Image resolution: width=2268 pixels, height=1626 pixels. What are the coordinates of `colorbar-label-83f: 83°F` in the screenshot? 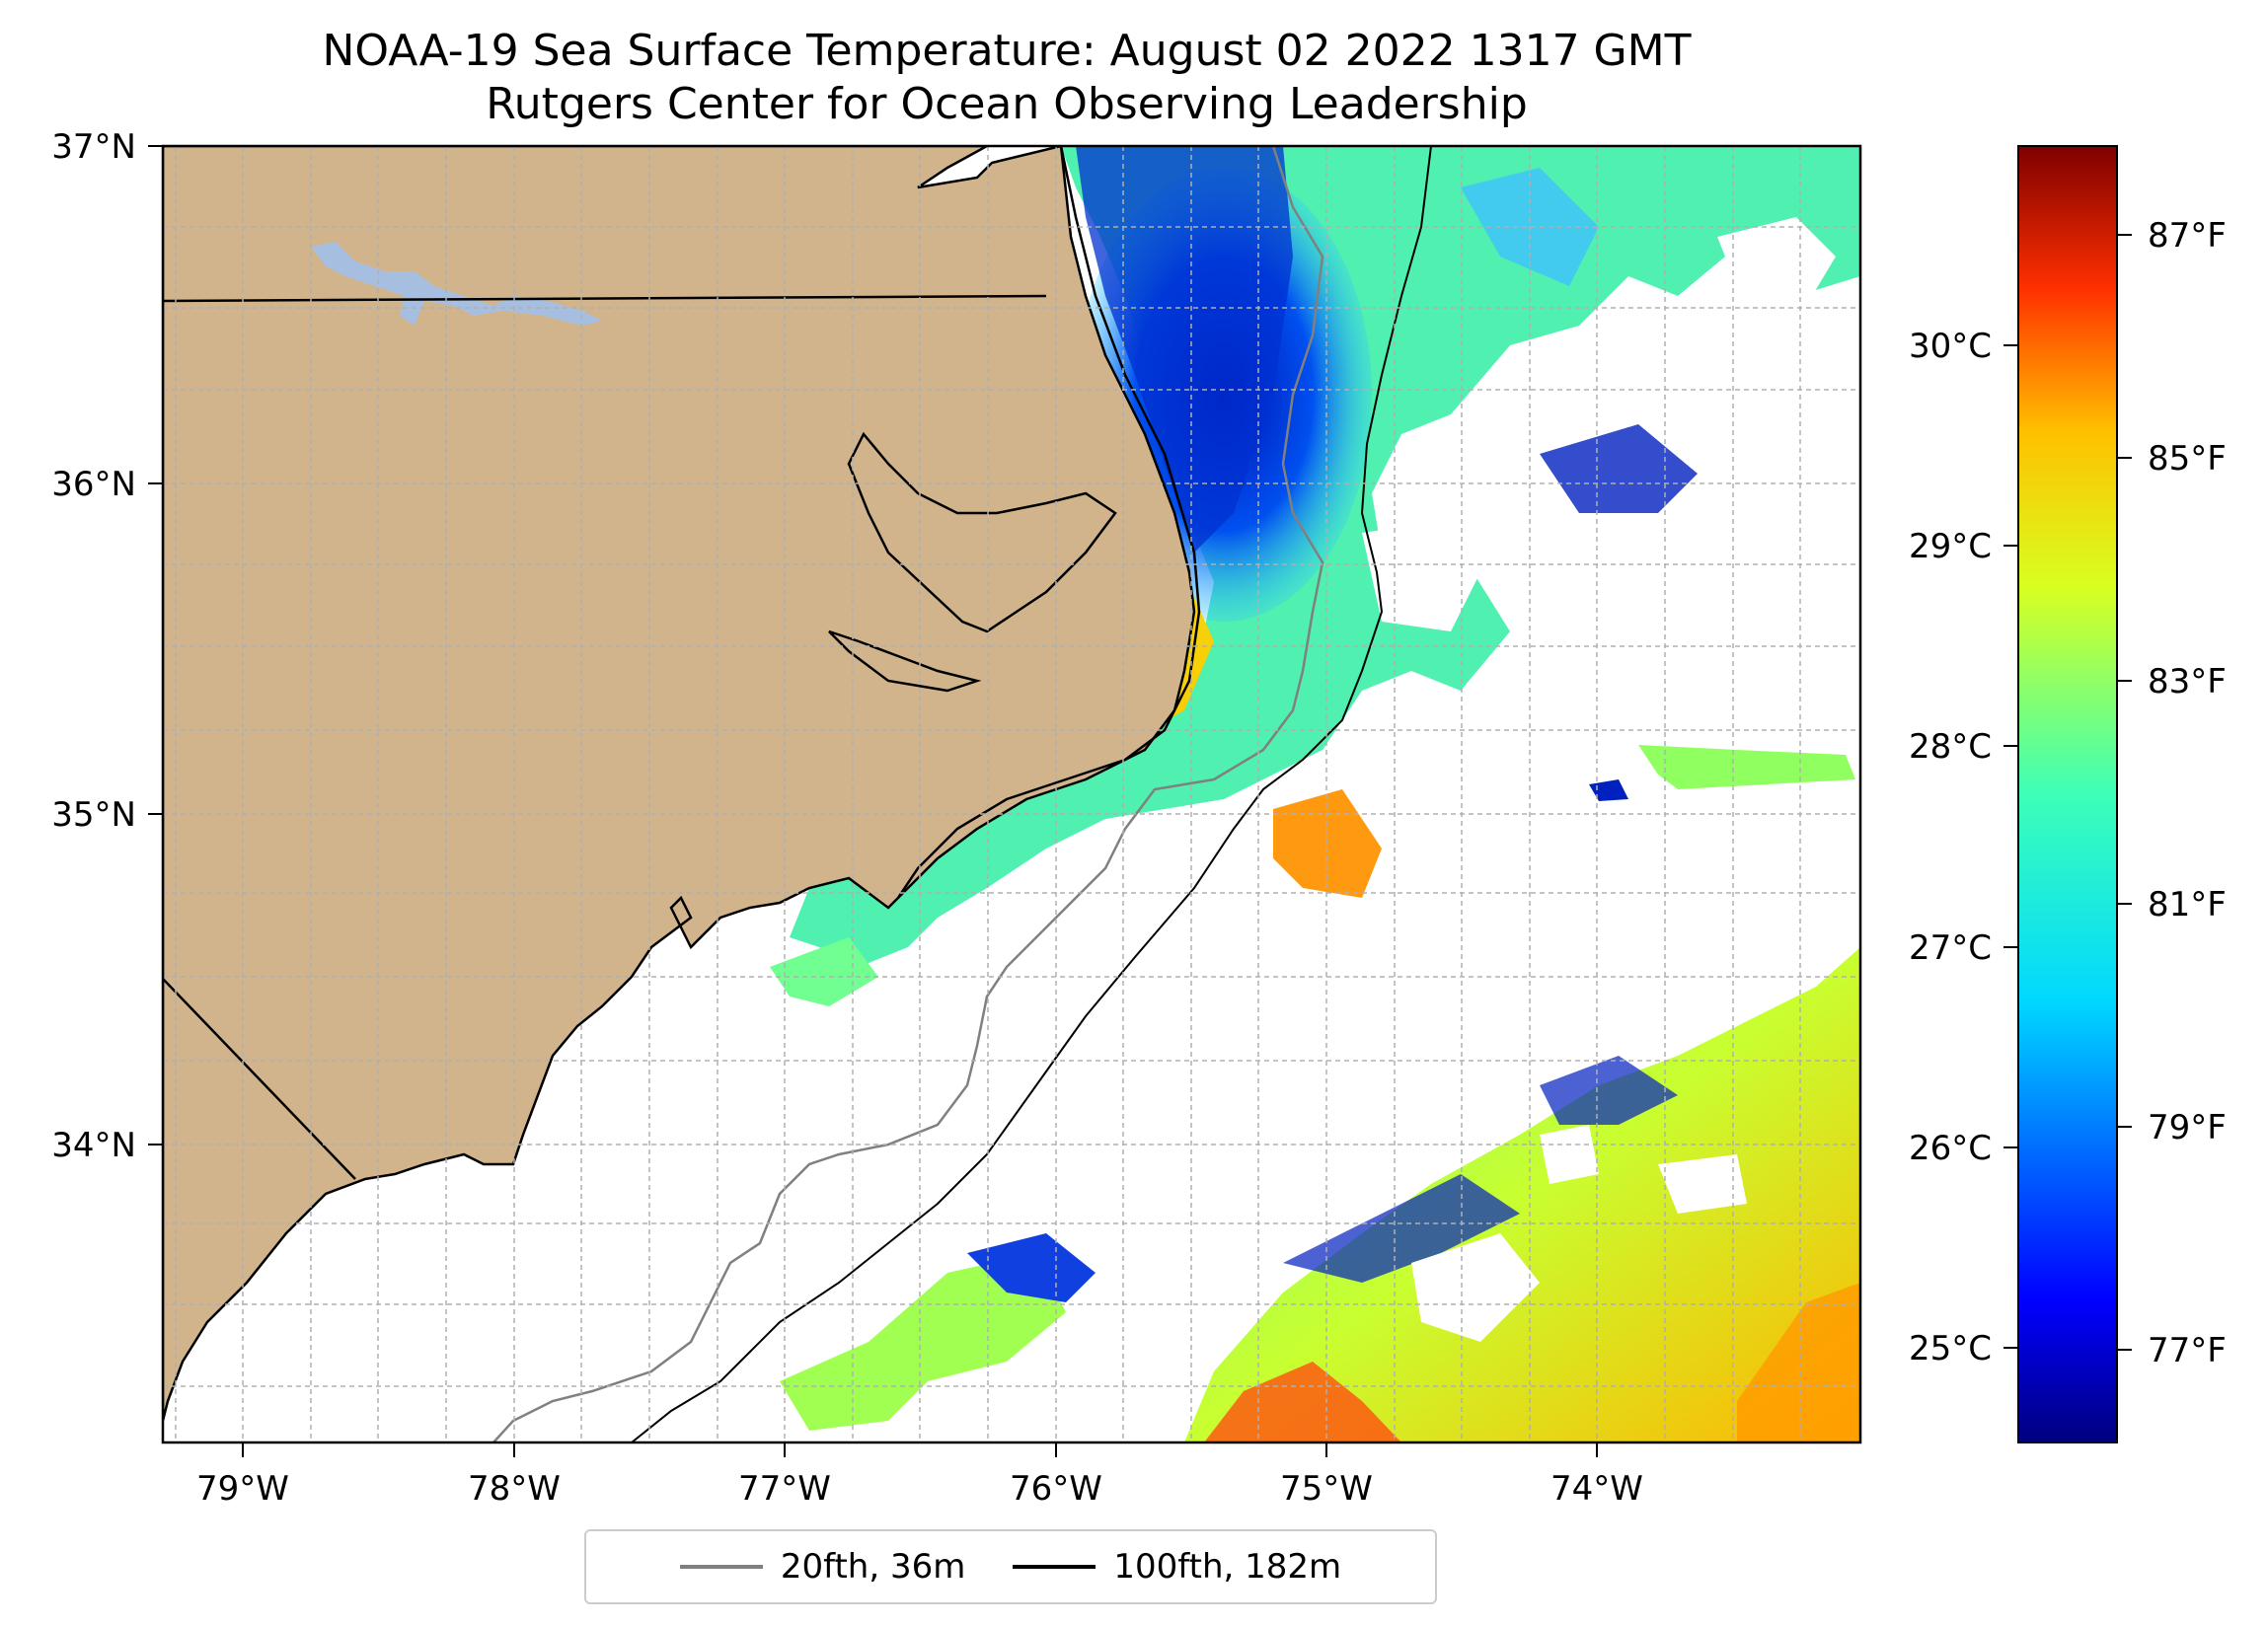 It's located at (2187, 682).